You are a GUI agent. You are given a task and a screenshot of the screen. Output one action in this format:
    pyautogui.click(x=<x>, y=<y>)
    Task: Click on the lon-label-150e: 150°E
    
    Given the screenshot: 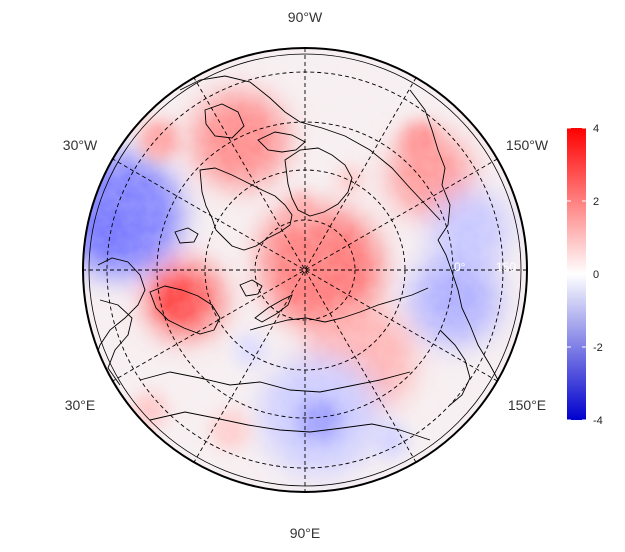 What is the action you would take?
    pyautogui.click(x=527, y=405)
    